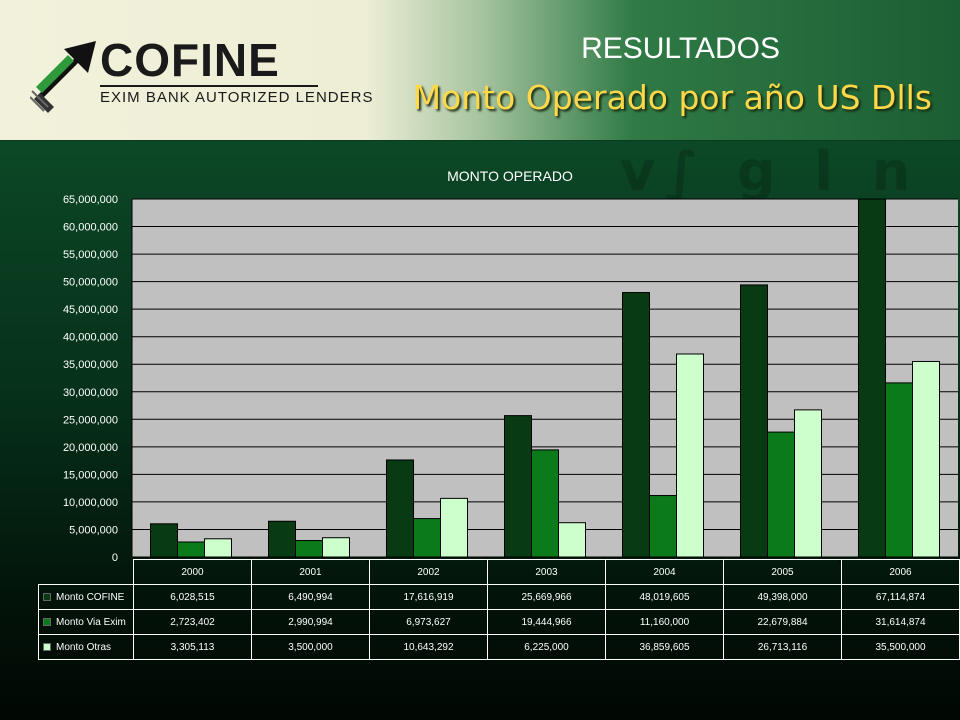 The height and width of the screenshot is (720, 960). Describe the element at coordinates (664, 597) in the screenshot. I see `table-cell: 48,019,605` at that location.